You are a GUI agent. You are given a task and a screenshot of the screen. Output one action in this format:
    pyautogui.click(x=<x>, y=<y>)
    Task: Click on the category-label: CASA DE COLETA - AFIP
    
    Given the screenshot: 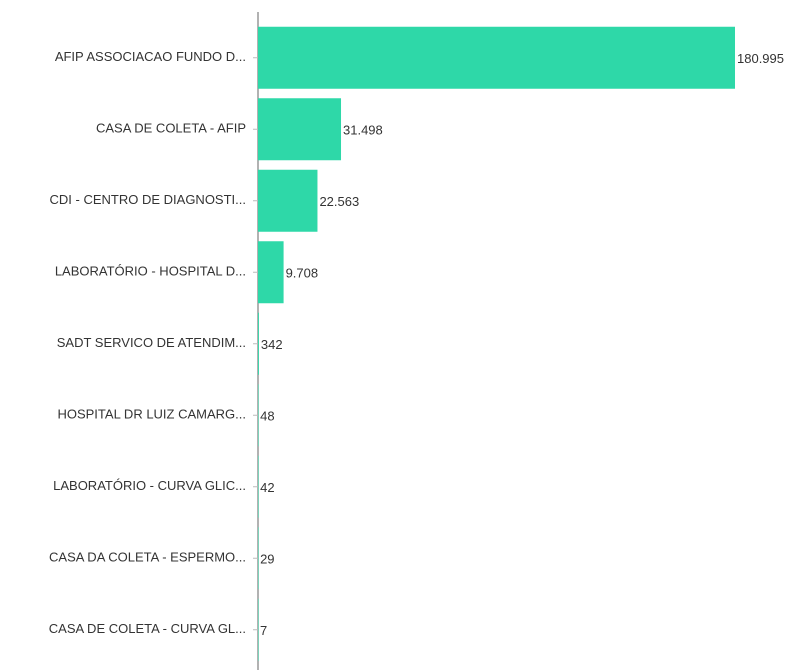 What is the action you would take?
    pyautogui.click(x=171, y=128)
    